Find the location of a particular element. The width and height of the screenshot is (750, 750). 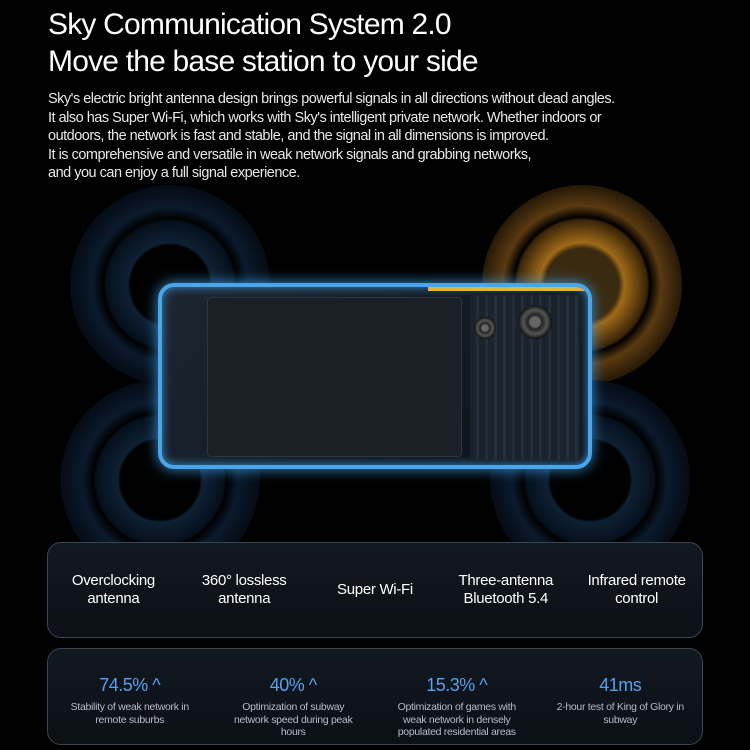

feature-item: 360° lossless antenna is located at coordinates (244, 589).